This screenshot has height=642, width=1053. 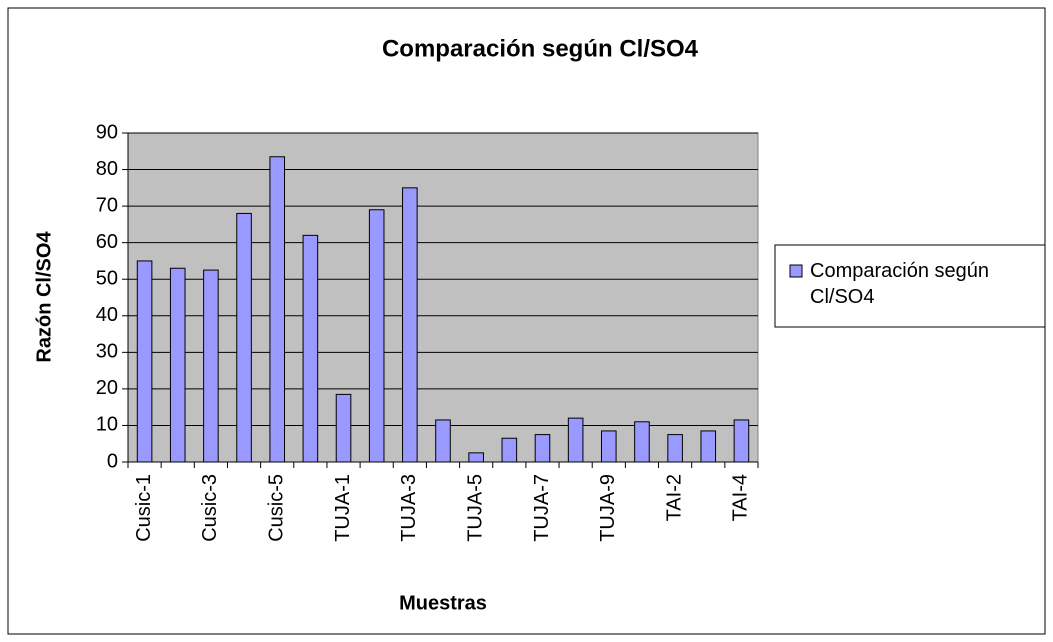 What do you see at coordinates (107, 242) in the screenshot?
I see `y-tick-label: 60` at bounding box center [107, 242].